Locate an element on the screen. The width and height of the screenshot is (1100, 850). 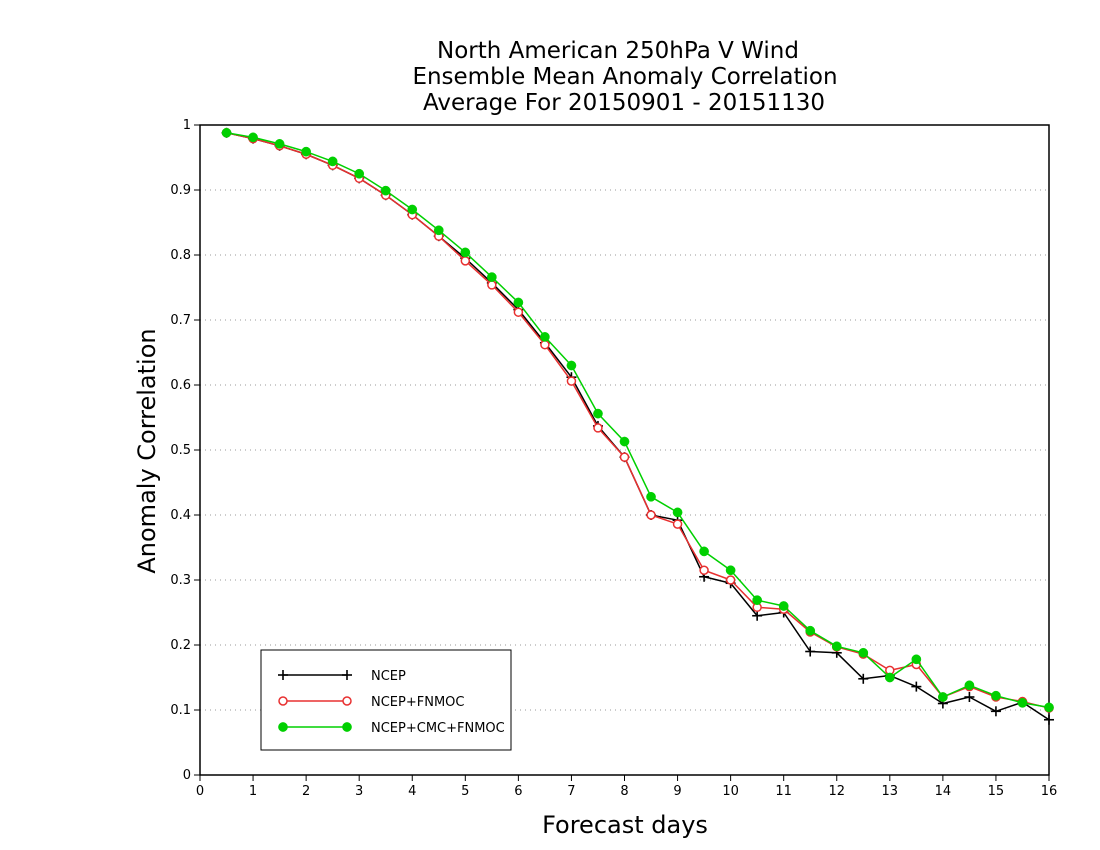
y-tick-label: 0.6 is located at coordinates (180, 385).